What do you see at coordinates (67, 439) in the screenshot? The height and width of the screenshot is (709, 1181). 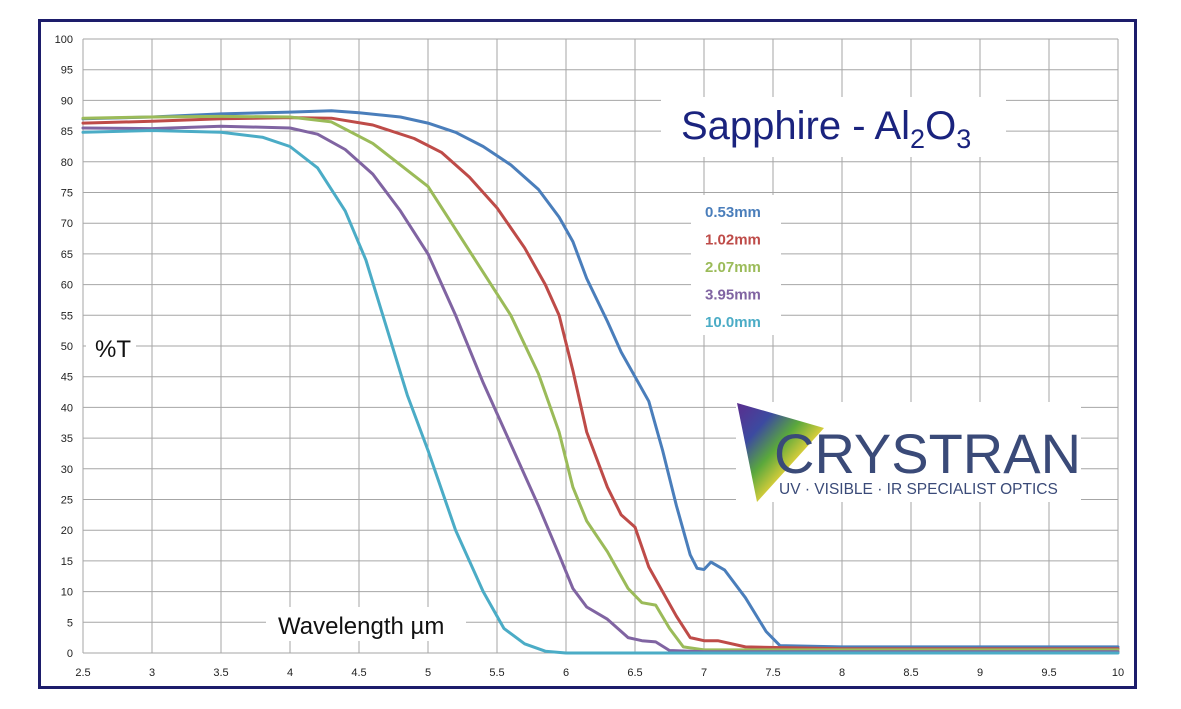 I see `y-tick-label: 35` at bounding box center [67, 439].